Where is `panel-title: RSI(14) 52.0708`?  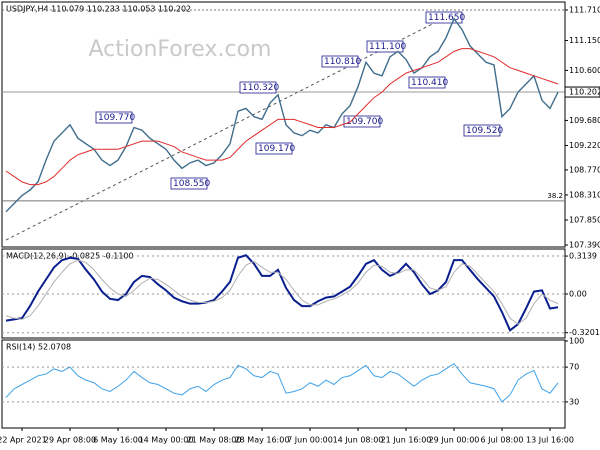
panel-title: RSI(14) 52.0708 is located at coordinates (38, 347).